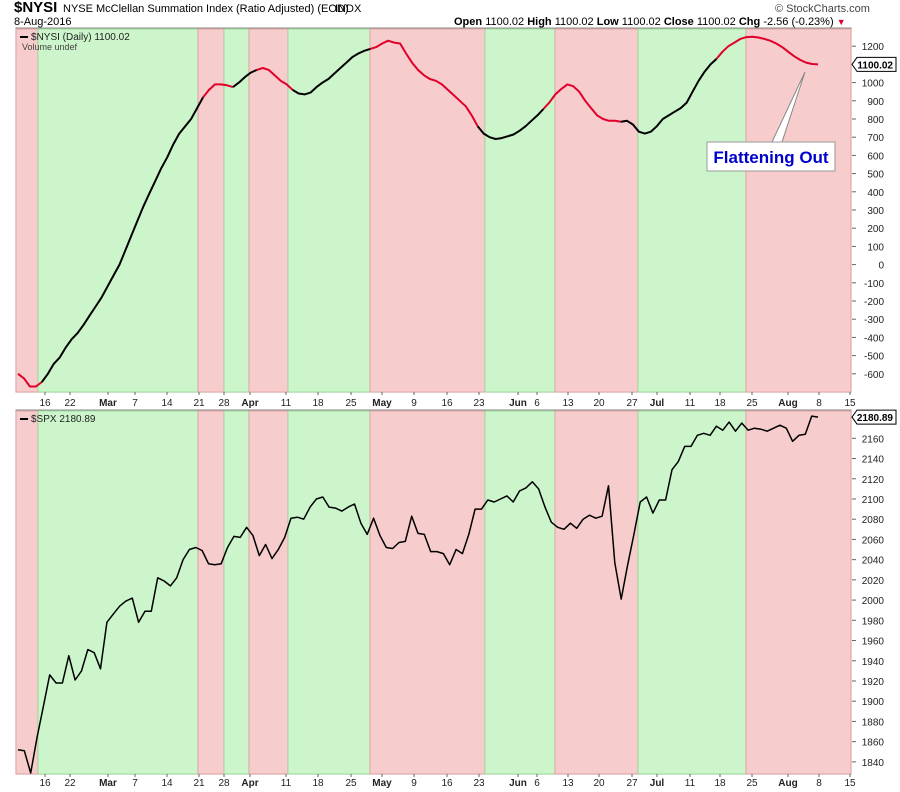  I want to click on y-tick-label: 900, so click(875, 102).